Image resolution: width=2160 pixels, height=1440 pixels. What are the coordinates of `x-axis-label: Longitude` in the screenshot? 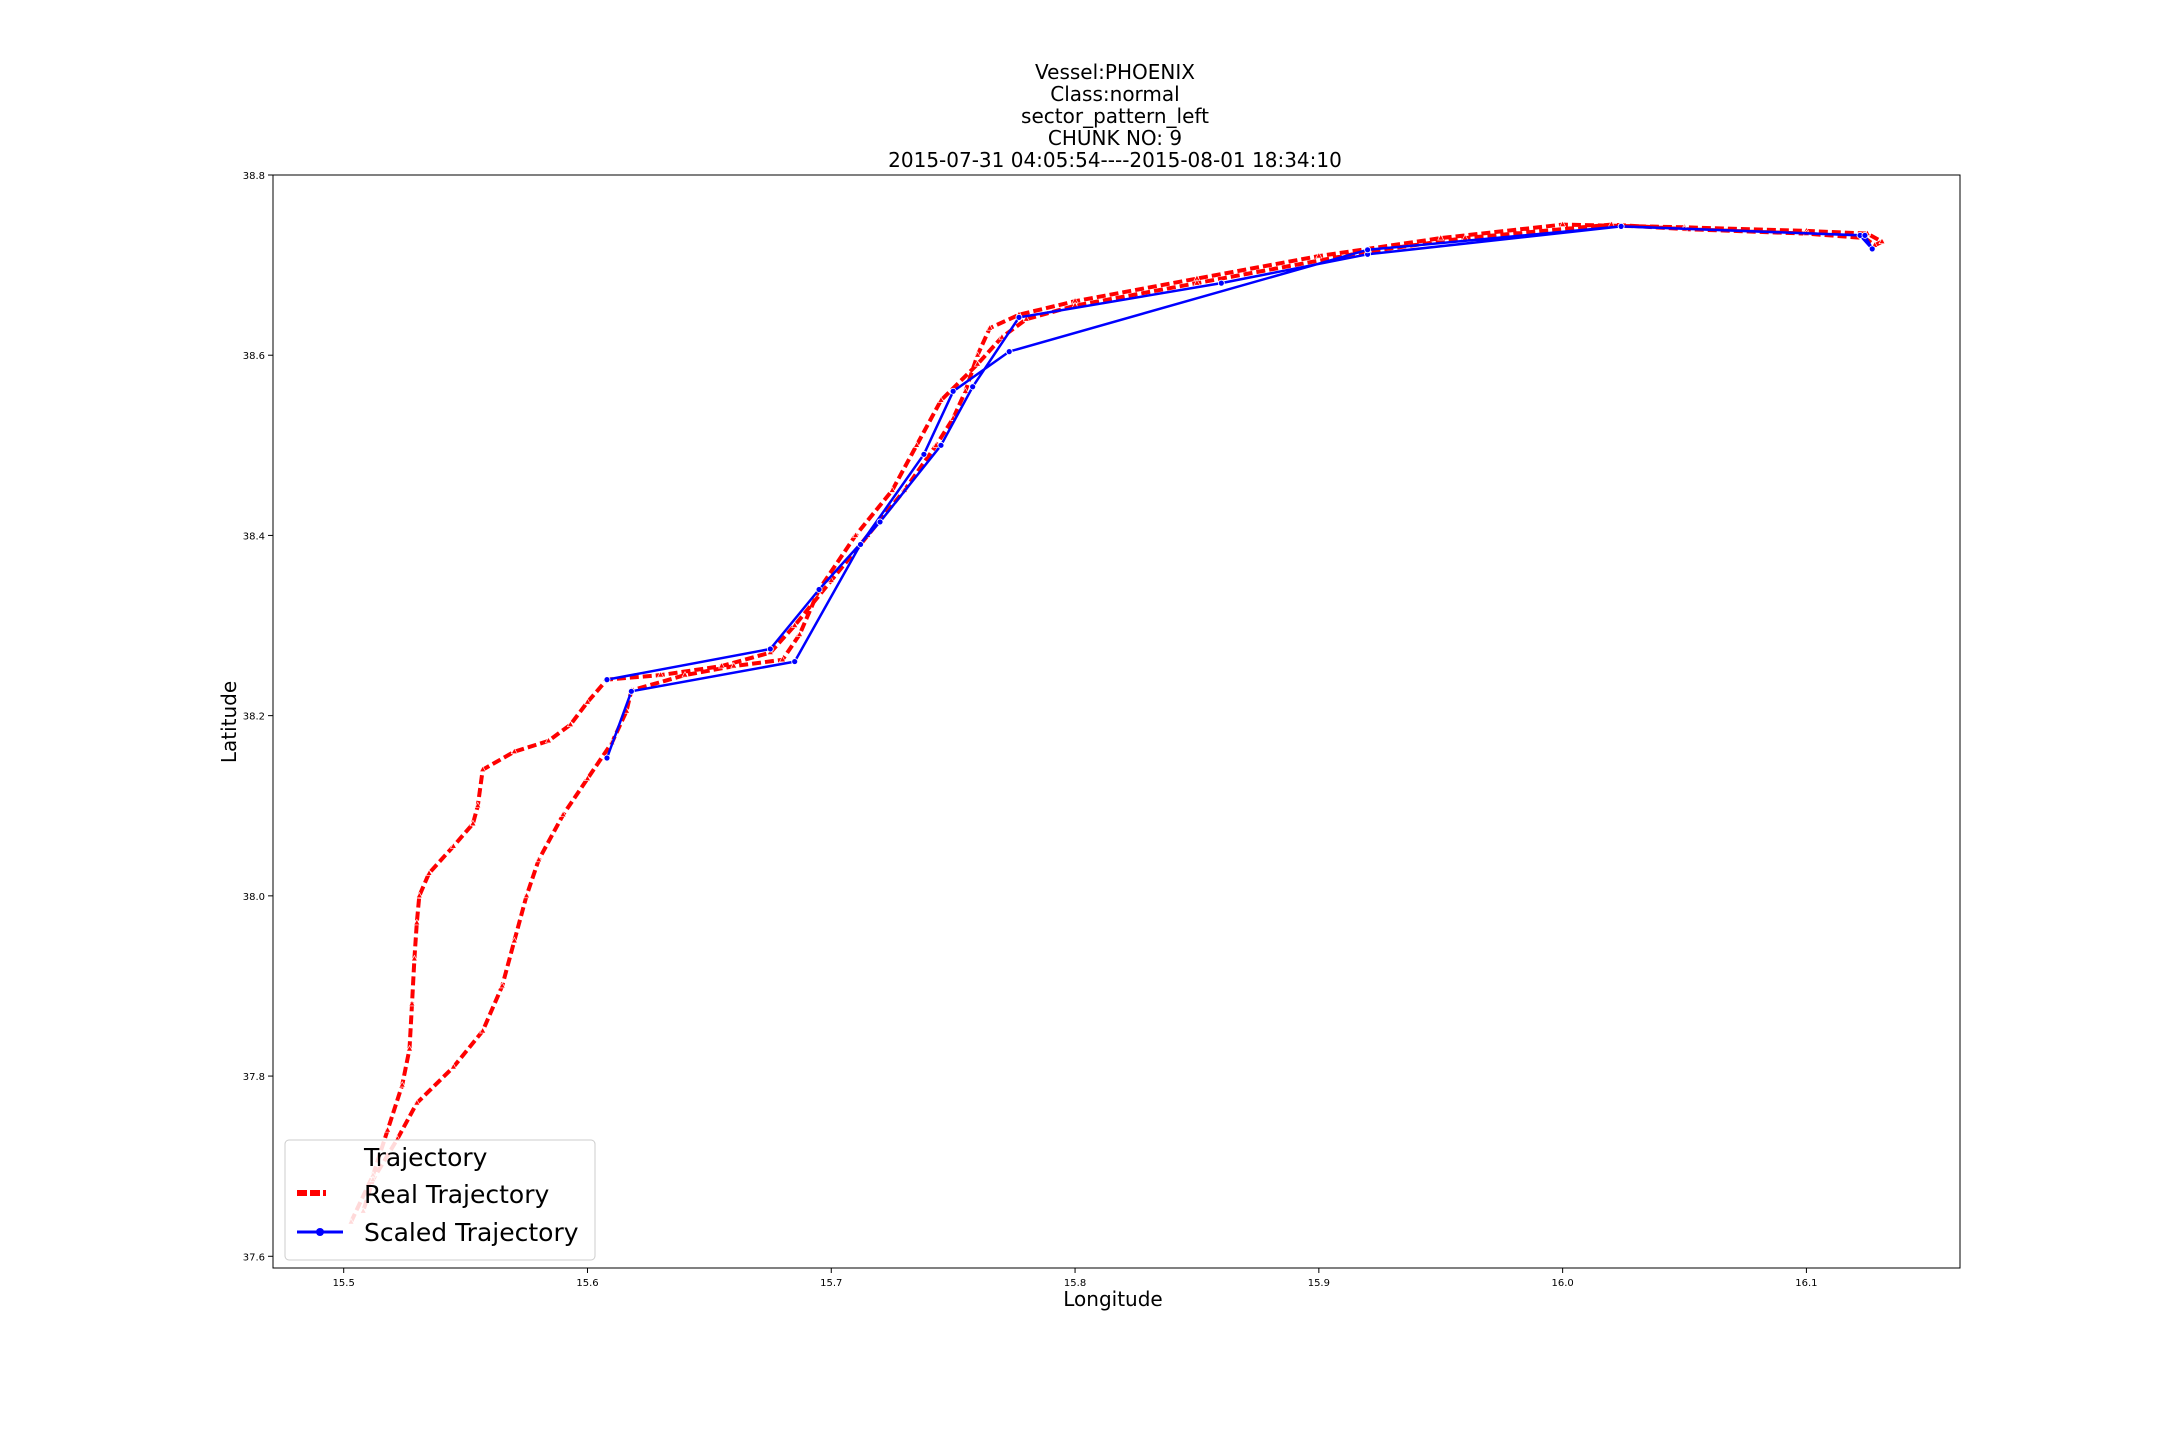 It's located at (1112, 1299).